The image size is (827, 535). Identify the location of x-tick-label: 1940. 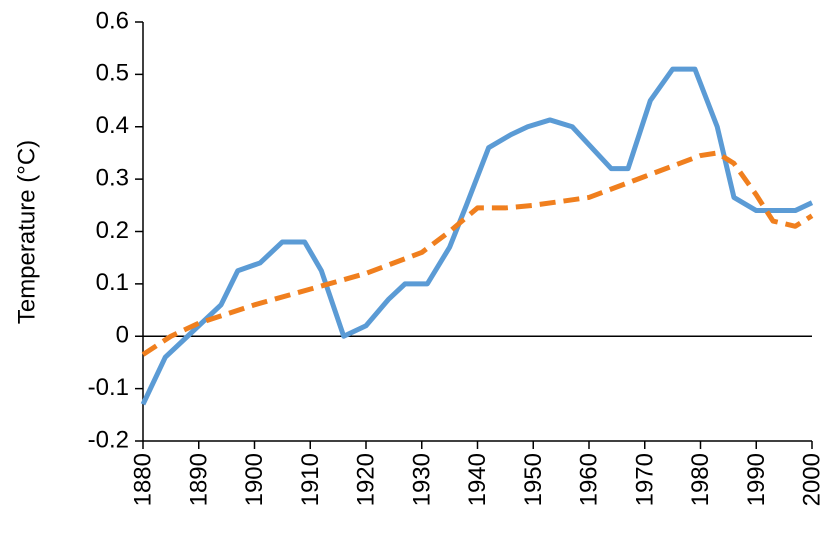
(477, 479).